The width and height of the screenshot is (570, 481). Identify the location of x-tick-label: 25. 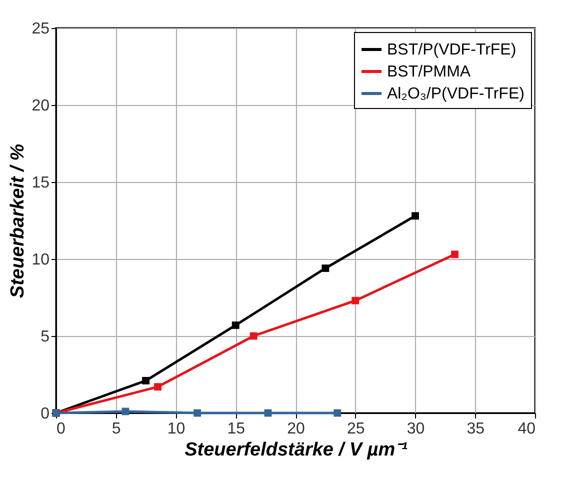
(355, 429).